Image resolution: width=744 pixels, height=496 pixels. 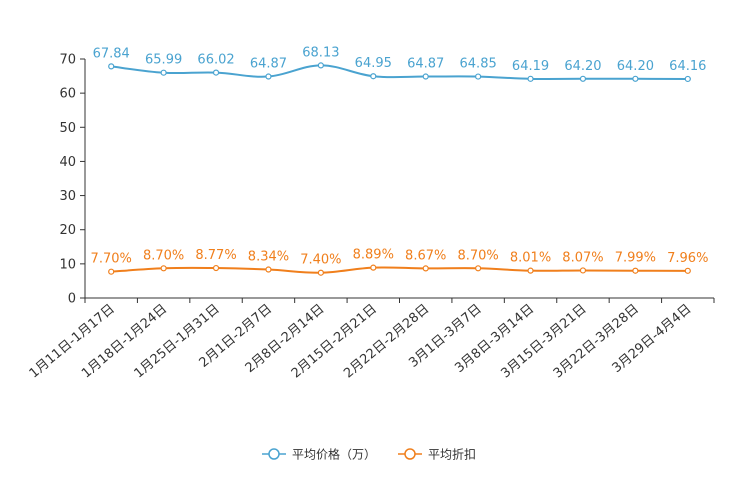 What do you see at coordinates (111, 53) in the screenshot?
I see `data-label: 67.84` at bounding box center [111, 53].